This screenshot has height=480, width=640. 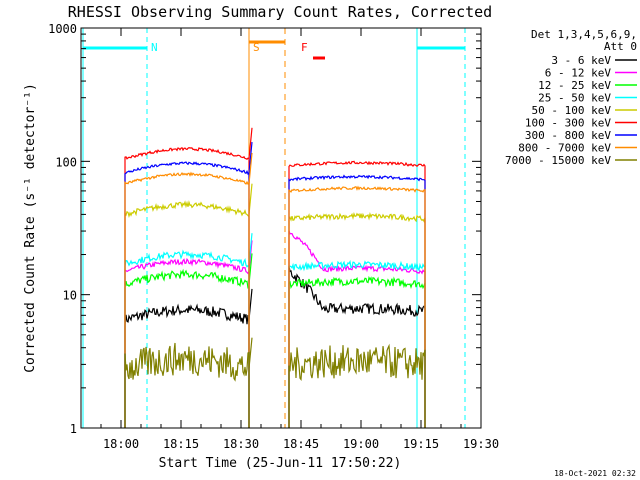 I want to click on legend-header: Att 0, so click(x=620, y=46).